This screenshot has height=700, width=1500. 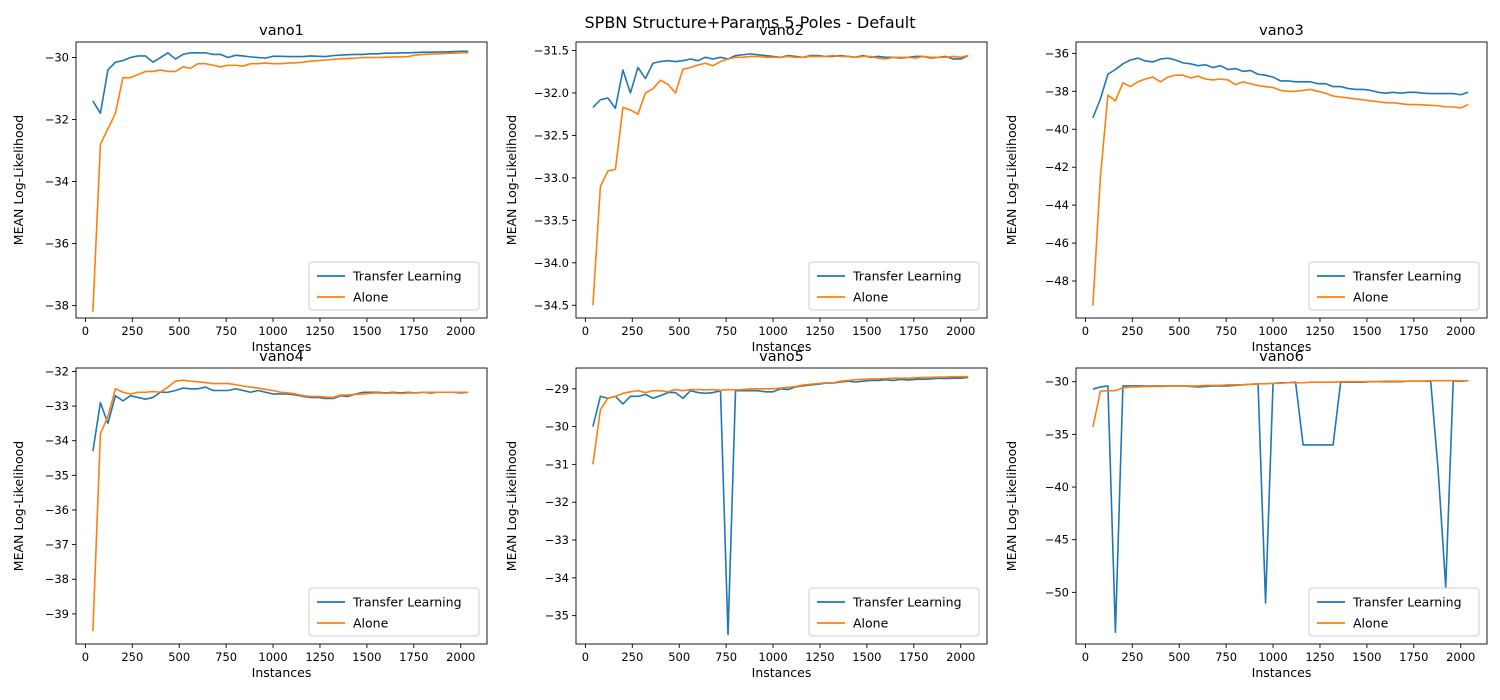 I want to click on y-tick-label: −34, so click(x=57, y=182).